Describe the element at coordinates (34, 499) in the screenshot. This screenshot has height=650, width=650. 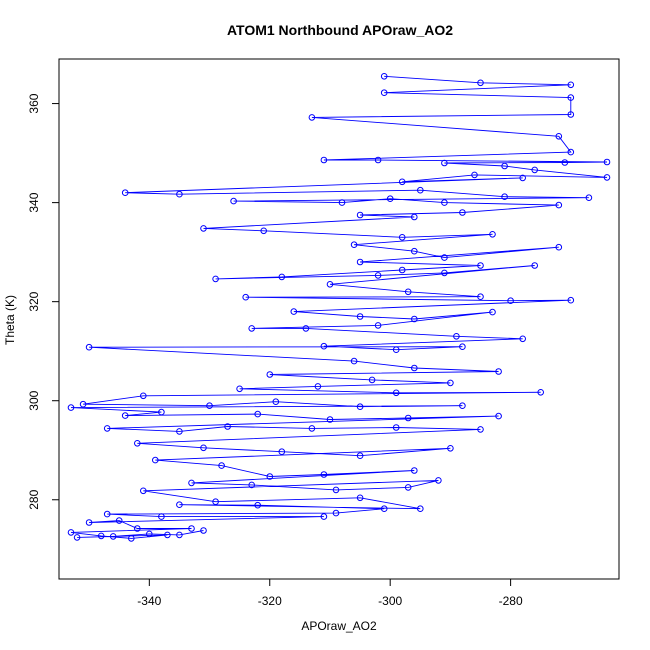
I see `y-tick-label: 280` at that location.